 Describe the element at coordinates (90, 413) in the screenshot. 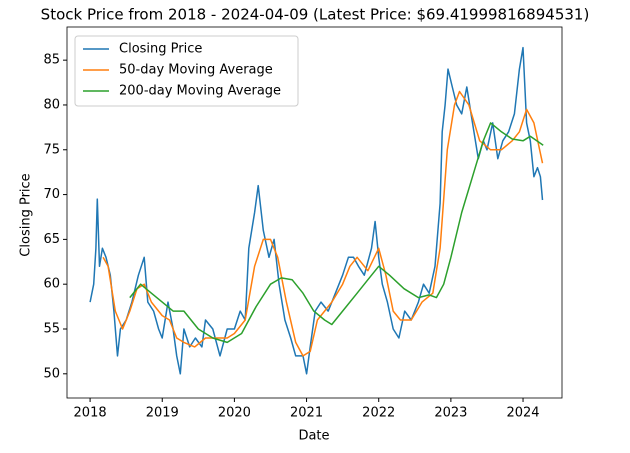

I see `x-tick-label: 2018` at that location.